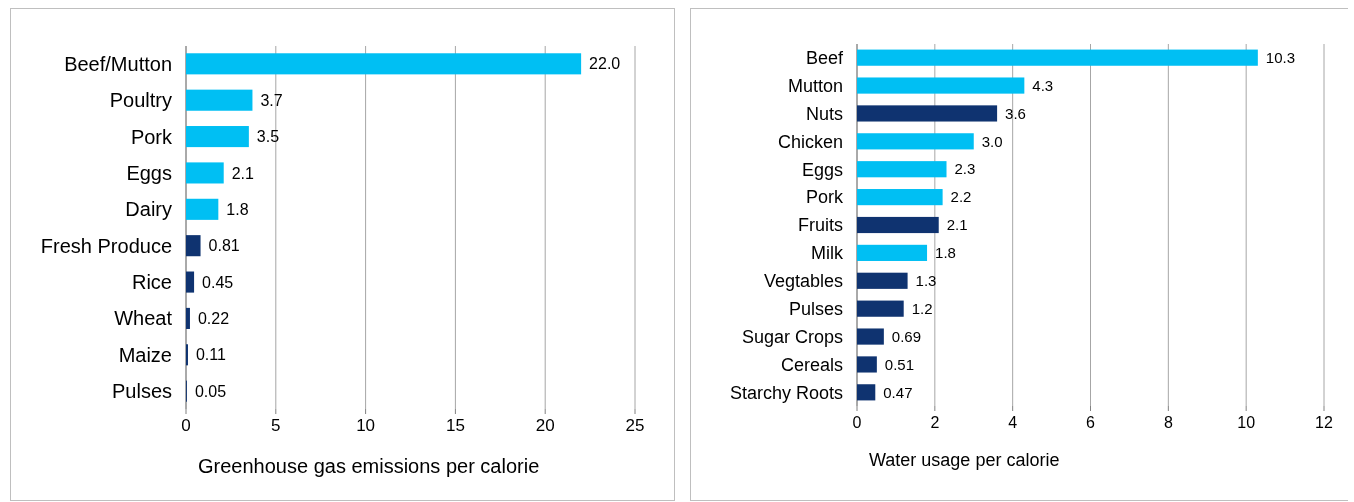 Image resolution: width=1354 pixels, height=502 pixels. Describe the element at coordinates (898, 392) in the screenshot. I see `data-label: 0.47` at that location.